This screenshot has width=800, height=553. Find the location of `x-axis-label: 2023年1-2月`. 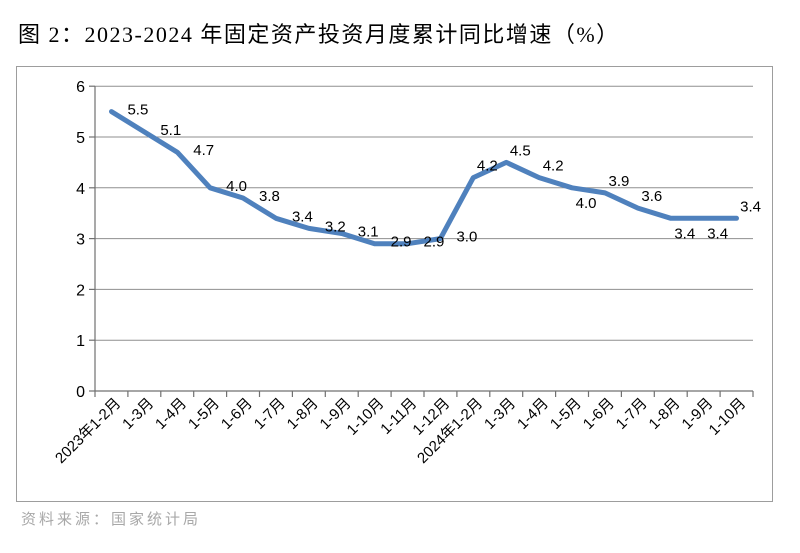

x-axis-label: 2023年1-2月 is located at coordinates (88, 431).